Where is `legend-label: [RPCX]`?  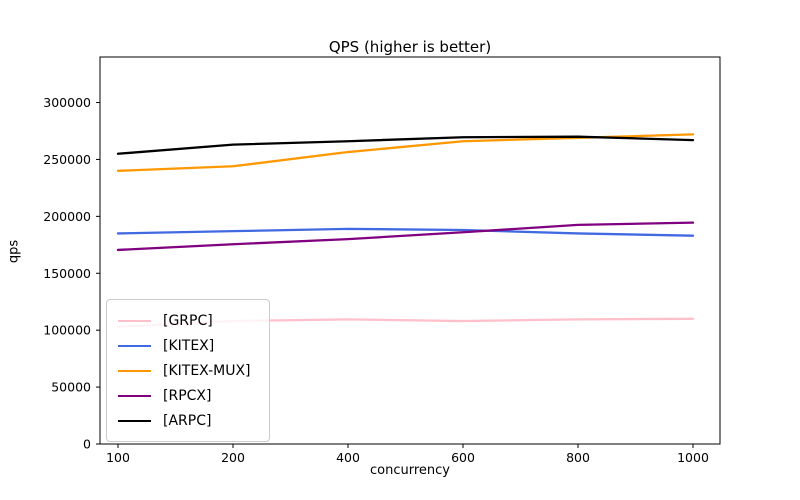
legend-label: [RPCX] is located at coordinates (187, 395).